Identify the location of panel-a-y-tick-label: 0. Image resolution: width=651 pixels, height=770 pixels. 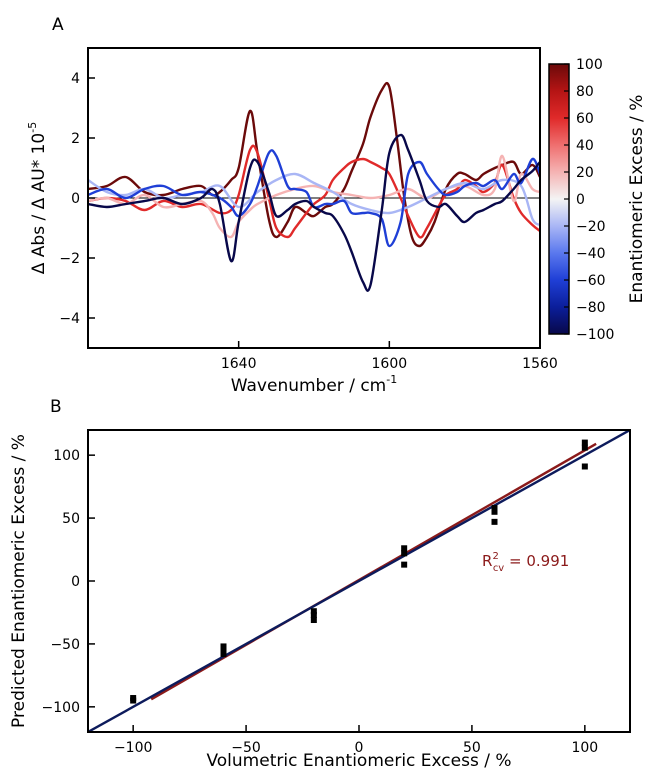
(75, 199).